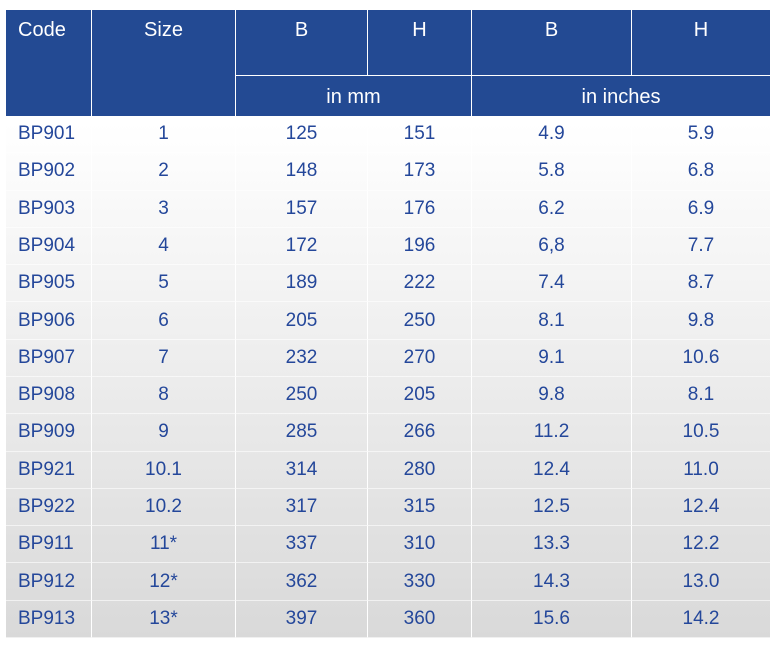 Image resolution: width=778 pixels, height=646 pixels. Describe the element at coordinates (552, 246) in the screenshot. I see `value-cell: 6,8` at that location.